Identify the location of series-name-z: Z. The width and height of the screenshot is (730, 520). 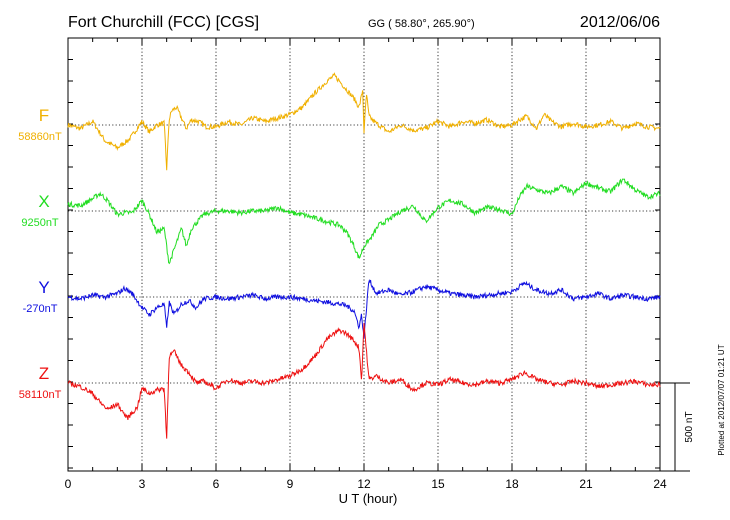
(44, 373).